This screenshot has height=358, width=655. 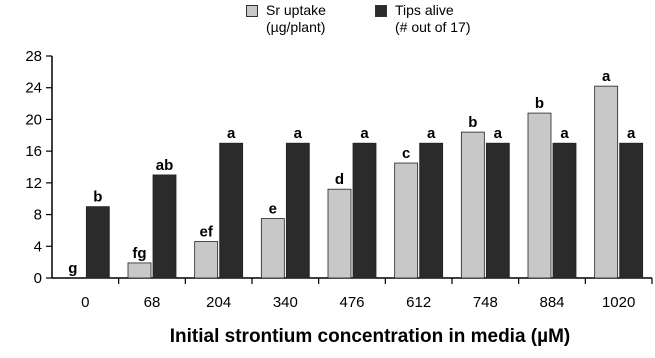 I want to click on sr-uptake-significance-label: a, so click(x=606, y=76).